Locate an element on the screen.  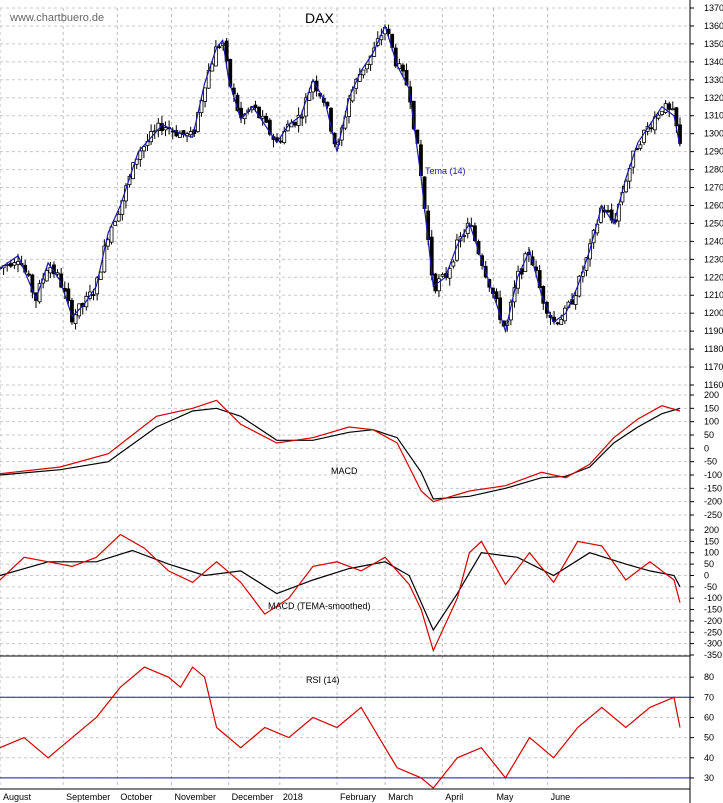
tema-label: Tema (14) is located at coordinates (445, 171).